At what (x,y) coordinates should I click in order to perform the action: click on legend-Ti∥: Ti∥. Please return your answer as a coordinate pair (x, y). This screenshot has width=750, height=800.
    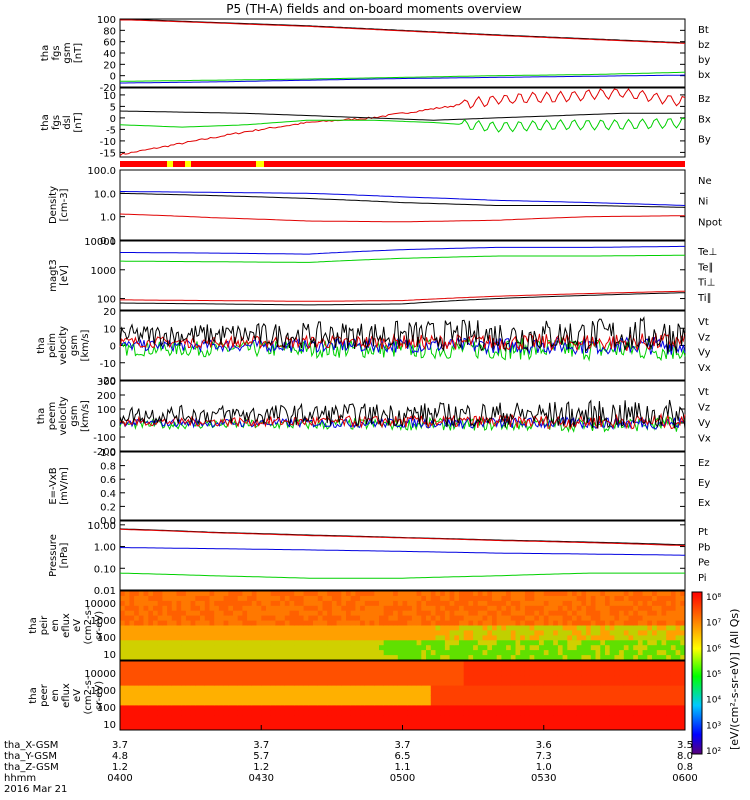
    Looking at the image, I should click on (704, 298).